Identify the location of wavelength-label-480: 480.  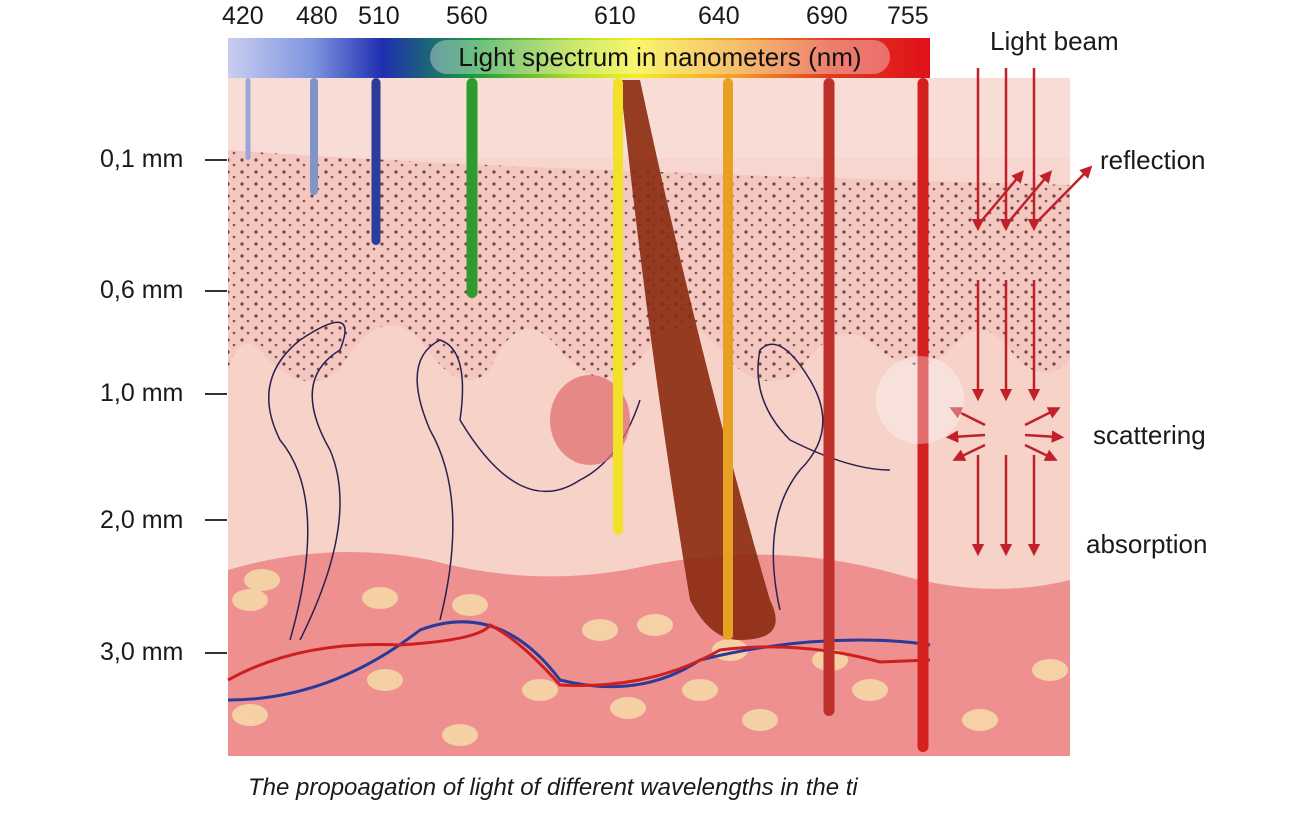
(317, 16).